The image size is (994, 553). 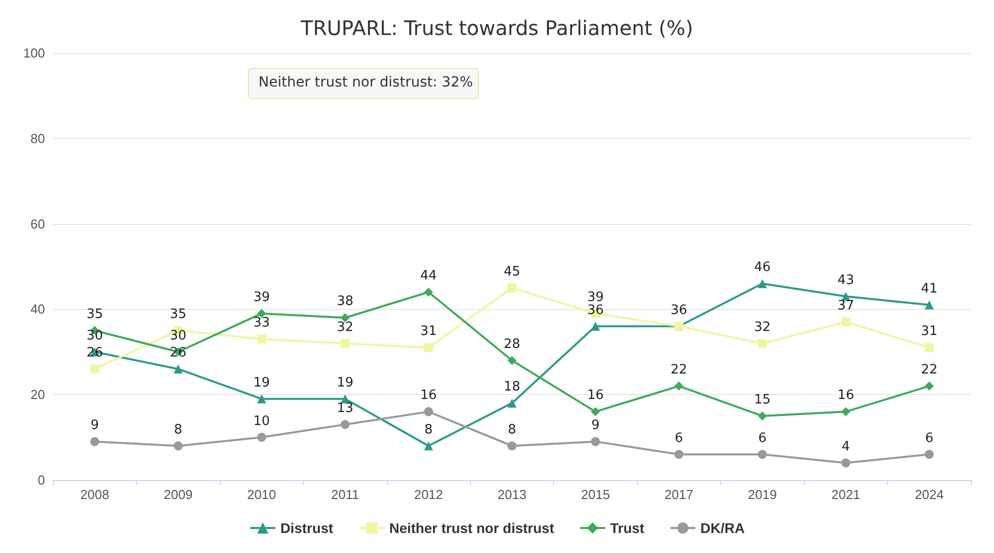 I want to click on data-label: 38, so click(x=345, y=302).